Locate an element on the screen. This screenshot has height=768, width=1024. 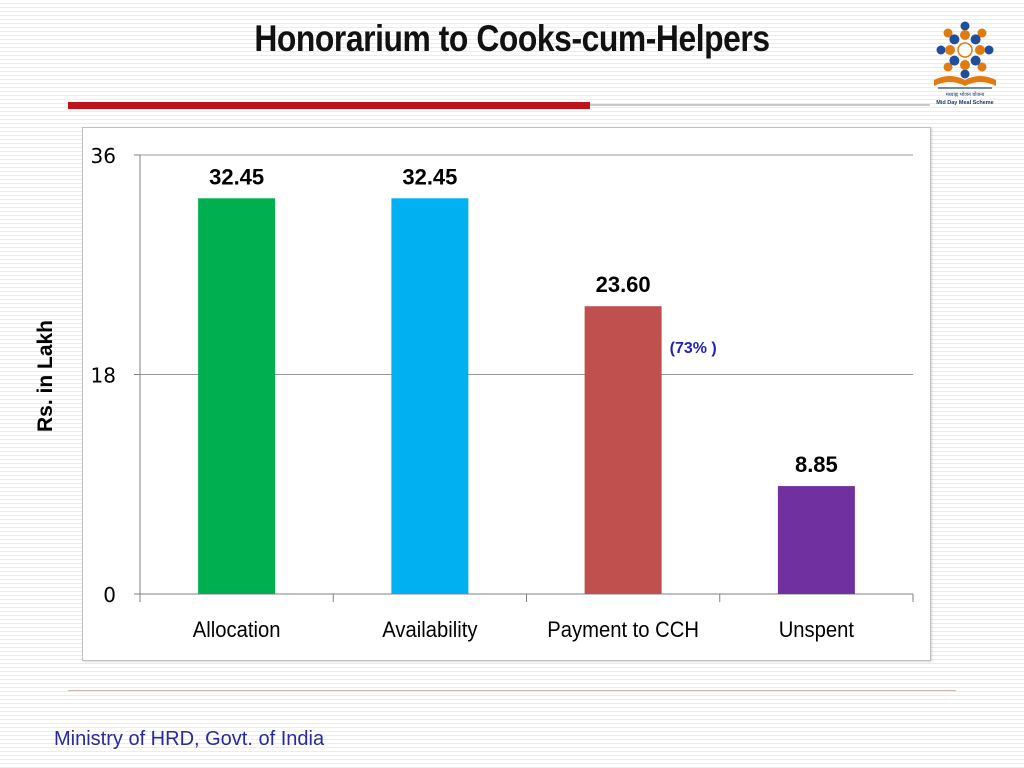
footer-text: Ministry of HRD, Govt. of India is located at coordinates (189, 739).